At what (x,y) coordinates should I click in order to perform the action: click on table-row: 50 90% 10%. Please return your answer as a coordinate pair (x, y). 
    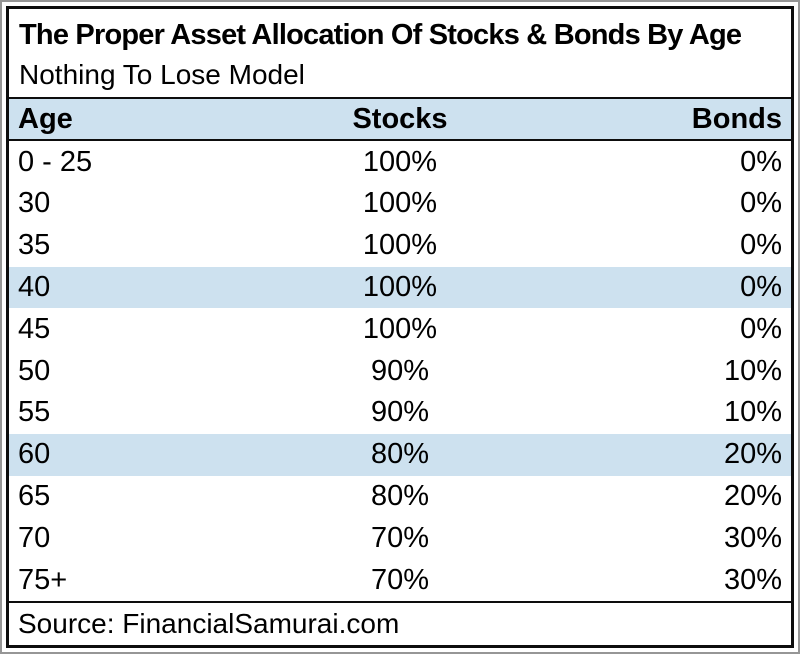
    Looking at the image, I should click on (400, 371).